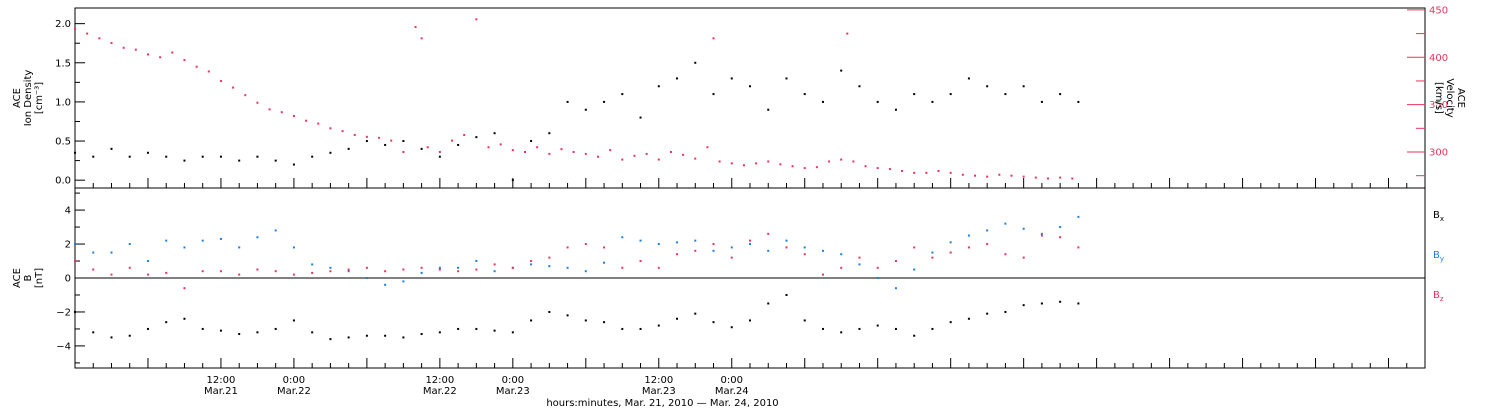  Describe the element at coordinates (63, 181) in the screenshot. I see `density-tick-label: 0.0` at that location.